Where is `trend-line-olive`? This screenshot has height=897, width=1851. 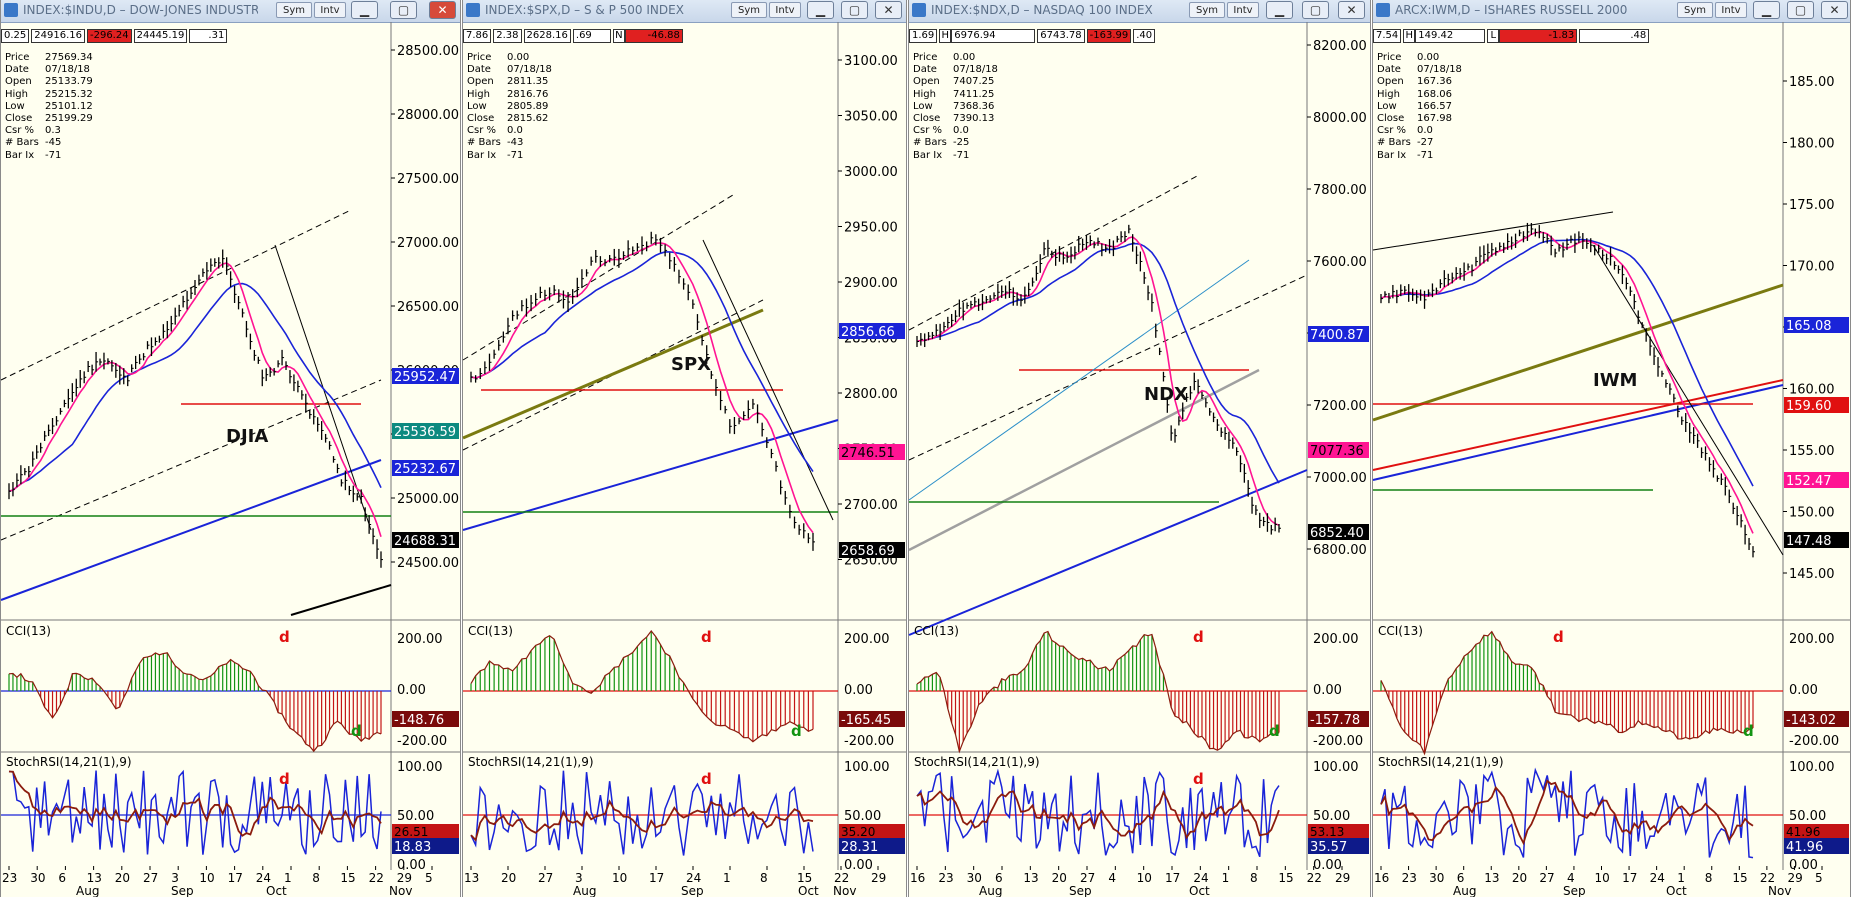
trend-line-olive is located at coordinates (613, 374).